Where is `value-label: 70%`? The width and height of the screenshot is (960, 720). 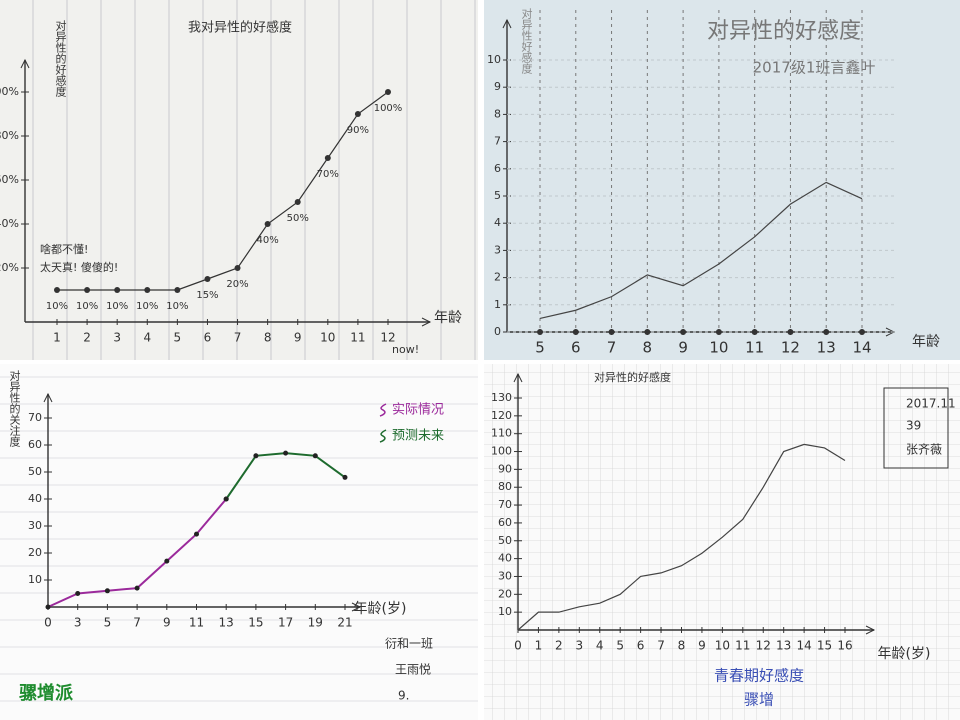
value-label: 70% is located at coordinates (328, 174).